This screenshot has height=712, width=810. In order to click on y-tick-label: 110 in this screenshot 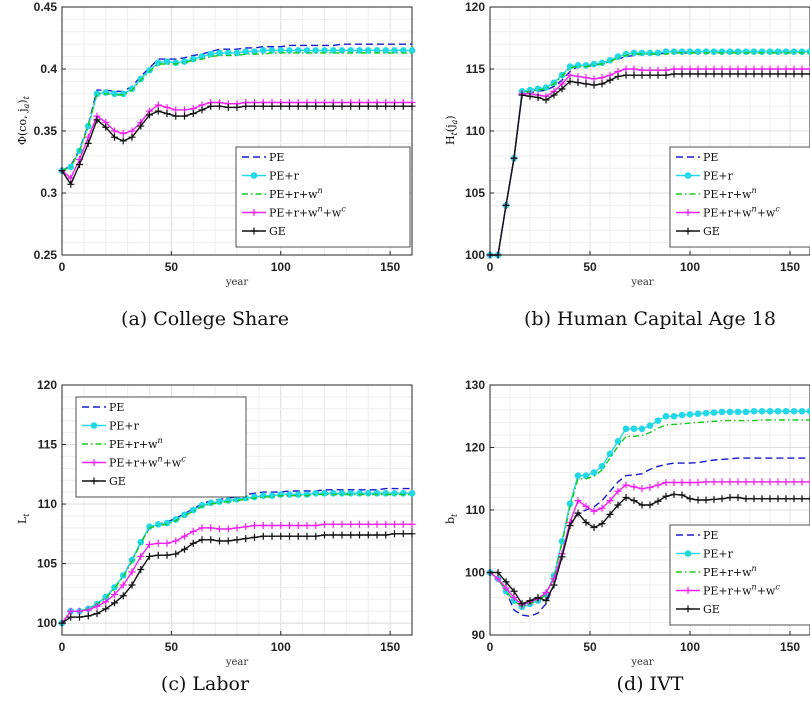, I will do `click(476, 510)`.